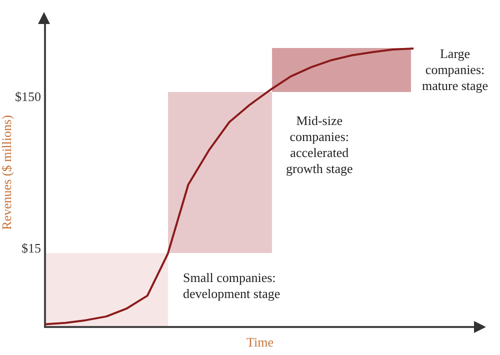  What do you see at coordinates (28, 96) in the screenshot?
I see `y-tick-label: $150` at bounding box center [28, 96].